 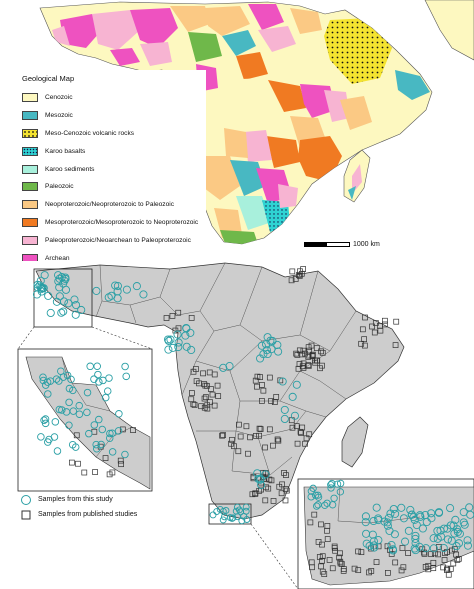 What do you see at coordinates (63, 298) in the screenshot?
I see `inset-west-source` at bounding box center [63, 298].